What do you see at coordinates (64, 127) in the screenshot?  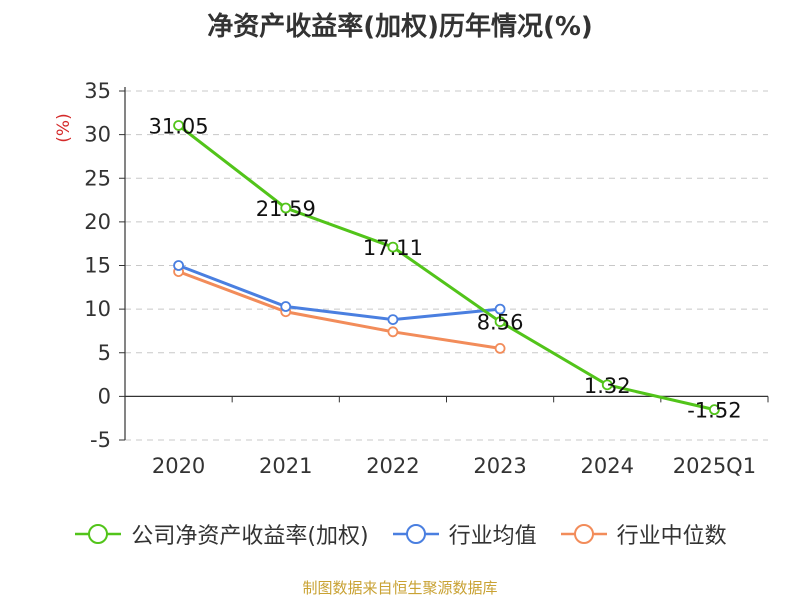 I see `y-axis-unit: (%)` at bounding box center [64, 127].